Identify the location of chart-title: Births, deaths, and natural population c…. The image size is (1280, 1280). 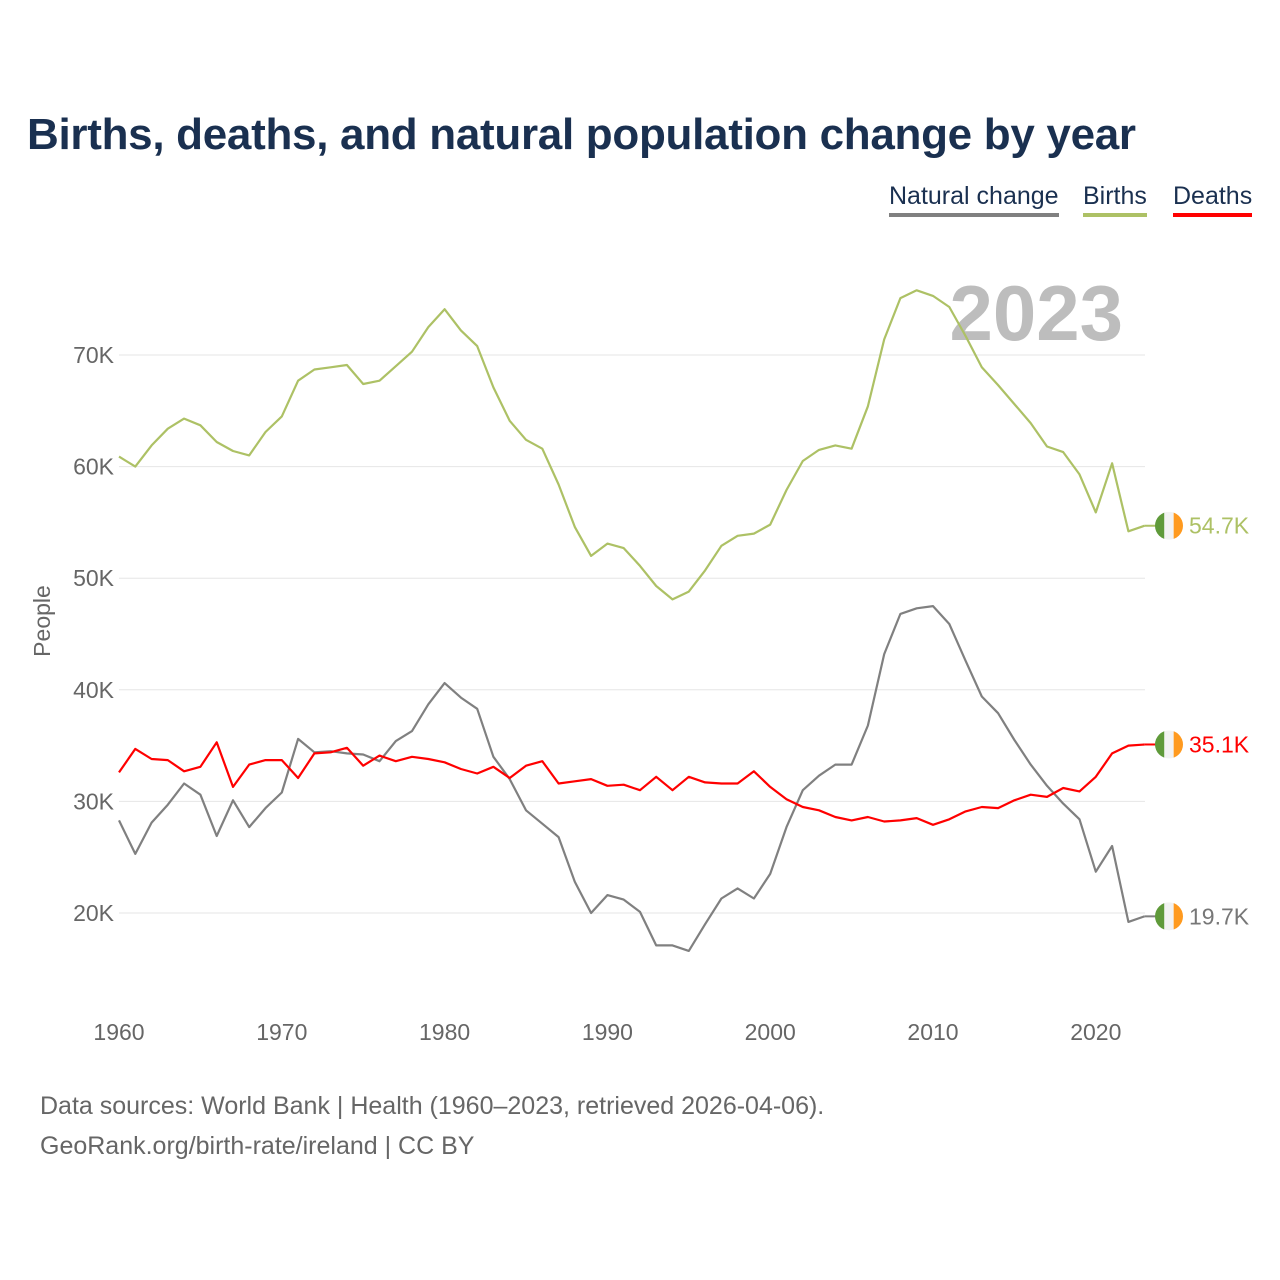
(581, 134).